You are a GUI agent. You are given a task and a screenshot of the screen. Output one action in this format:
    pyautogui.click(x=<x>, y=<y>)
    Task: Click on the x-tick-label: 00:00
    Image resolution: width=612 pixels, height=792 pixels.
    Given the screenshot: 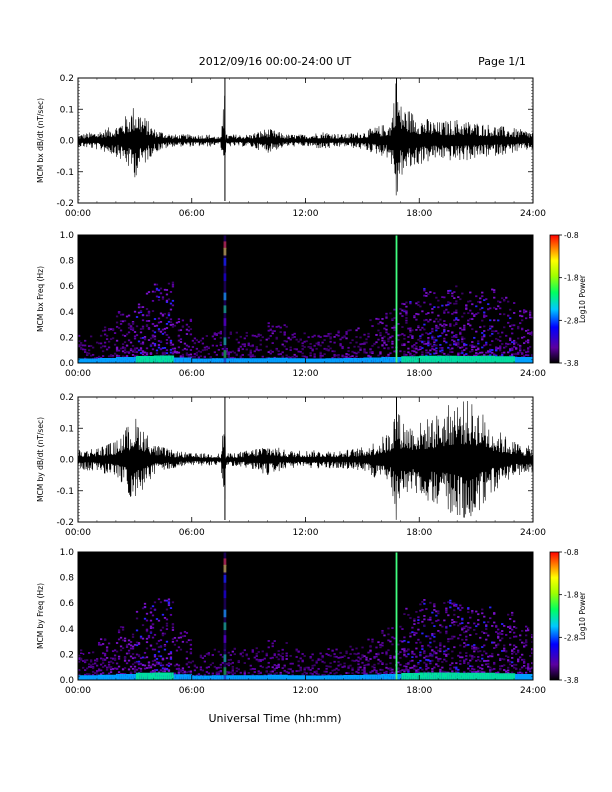 What is the action you would take?
    pyautogui.click(x=78, y=214)
    